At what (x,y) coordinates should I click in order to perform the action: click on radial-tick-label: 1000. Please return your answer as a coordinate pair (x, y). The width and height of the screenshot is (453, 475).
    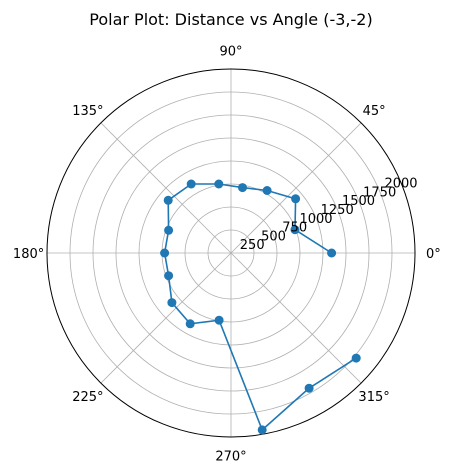
    Looking at the image, I should click on (315, 219).